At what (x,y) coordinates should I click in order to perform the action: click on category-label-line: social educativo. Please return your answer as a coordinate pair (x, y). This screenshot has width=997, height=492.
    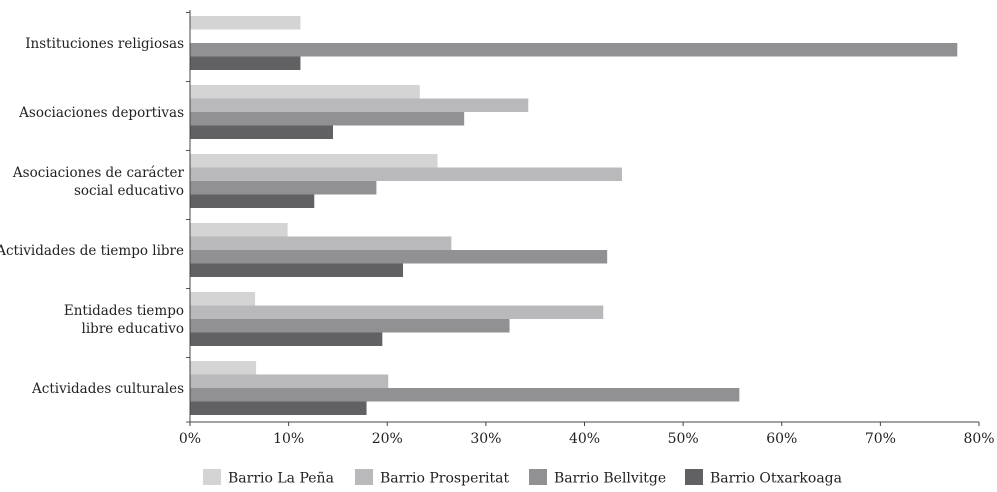
    Looking at the image, I should click on (129, 191).